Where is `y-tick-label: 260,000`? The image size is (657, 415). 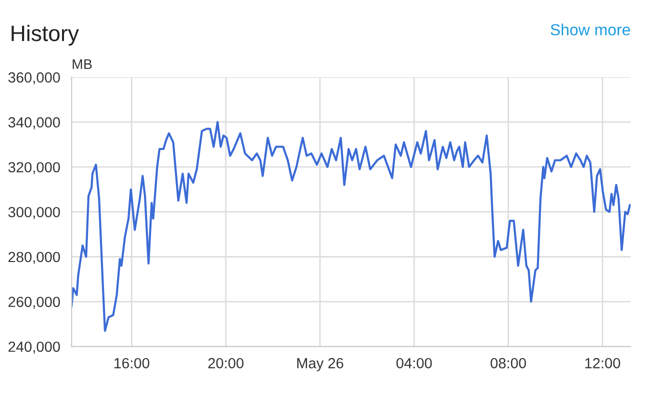 y-tick-label: 260,000 is located at coordinates (34, 302).